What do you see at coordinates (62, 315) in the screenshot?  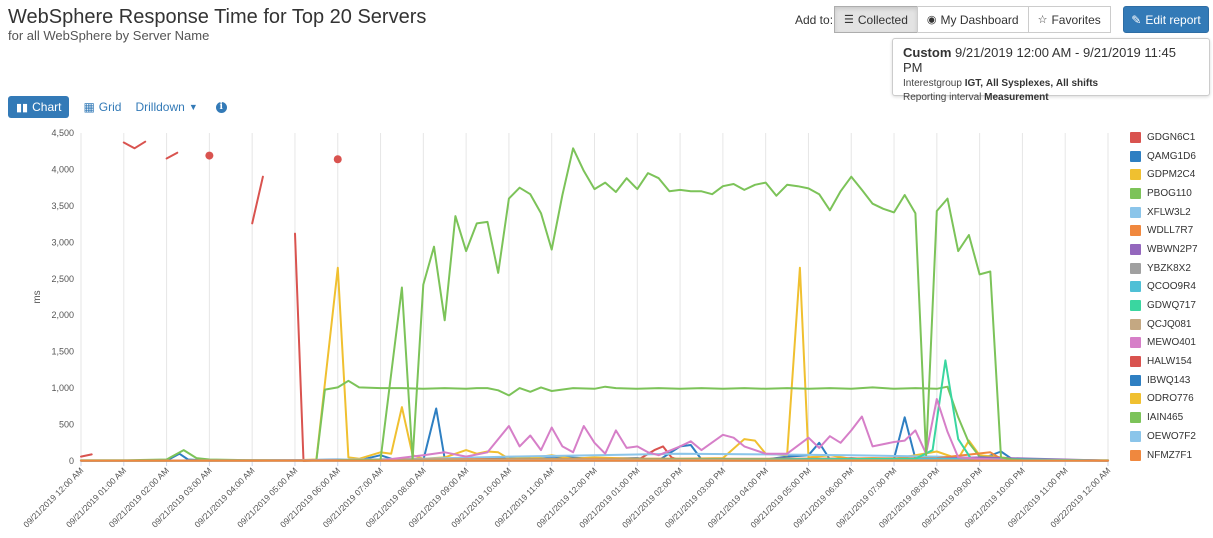 I see `y-tick-label: 2,000` at bounding box center [62, 315].